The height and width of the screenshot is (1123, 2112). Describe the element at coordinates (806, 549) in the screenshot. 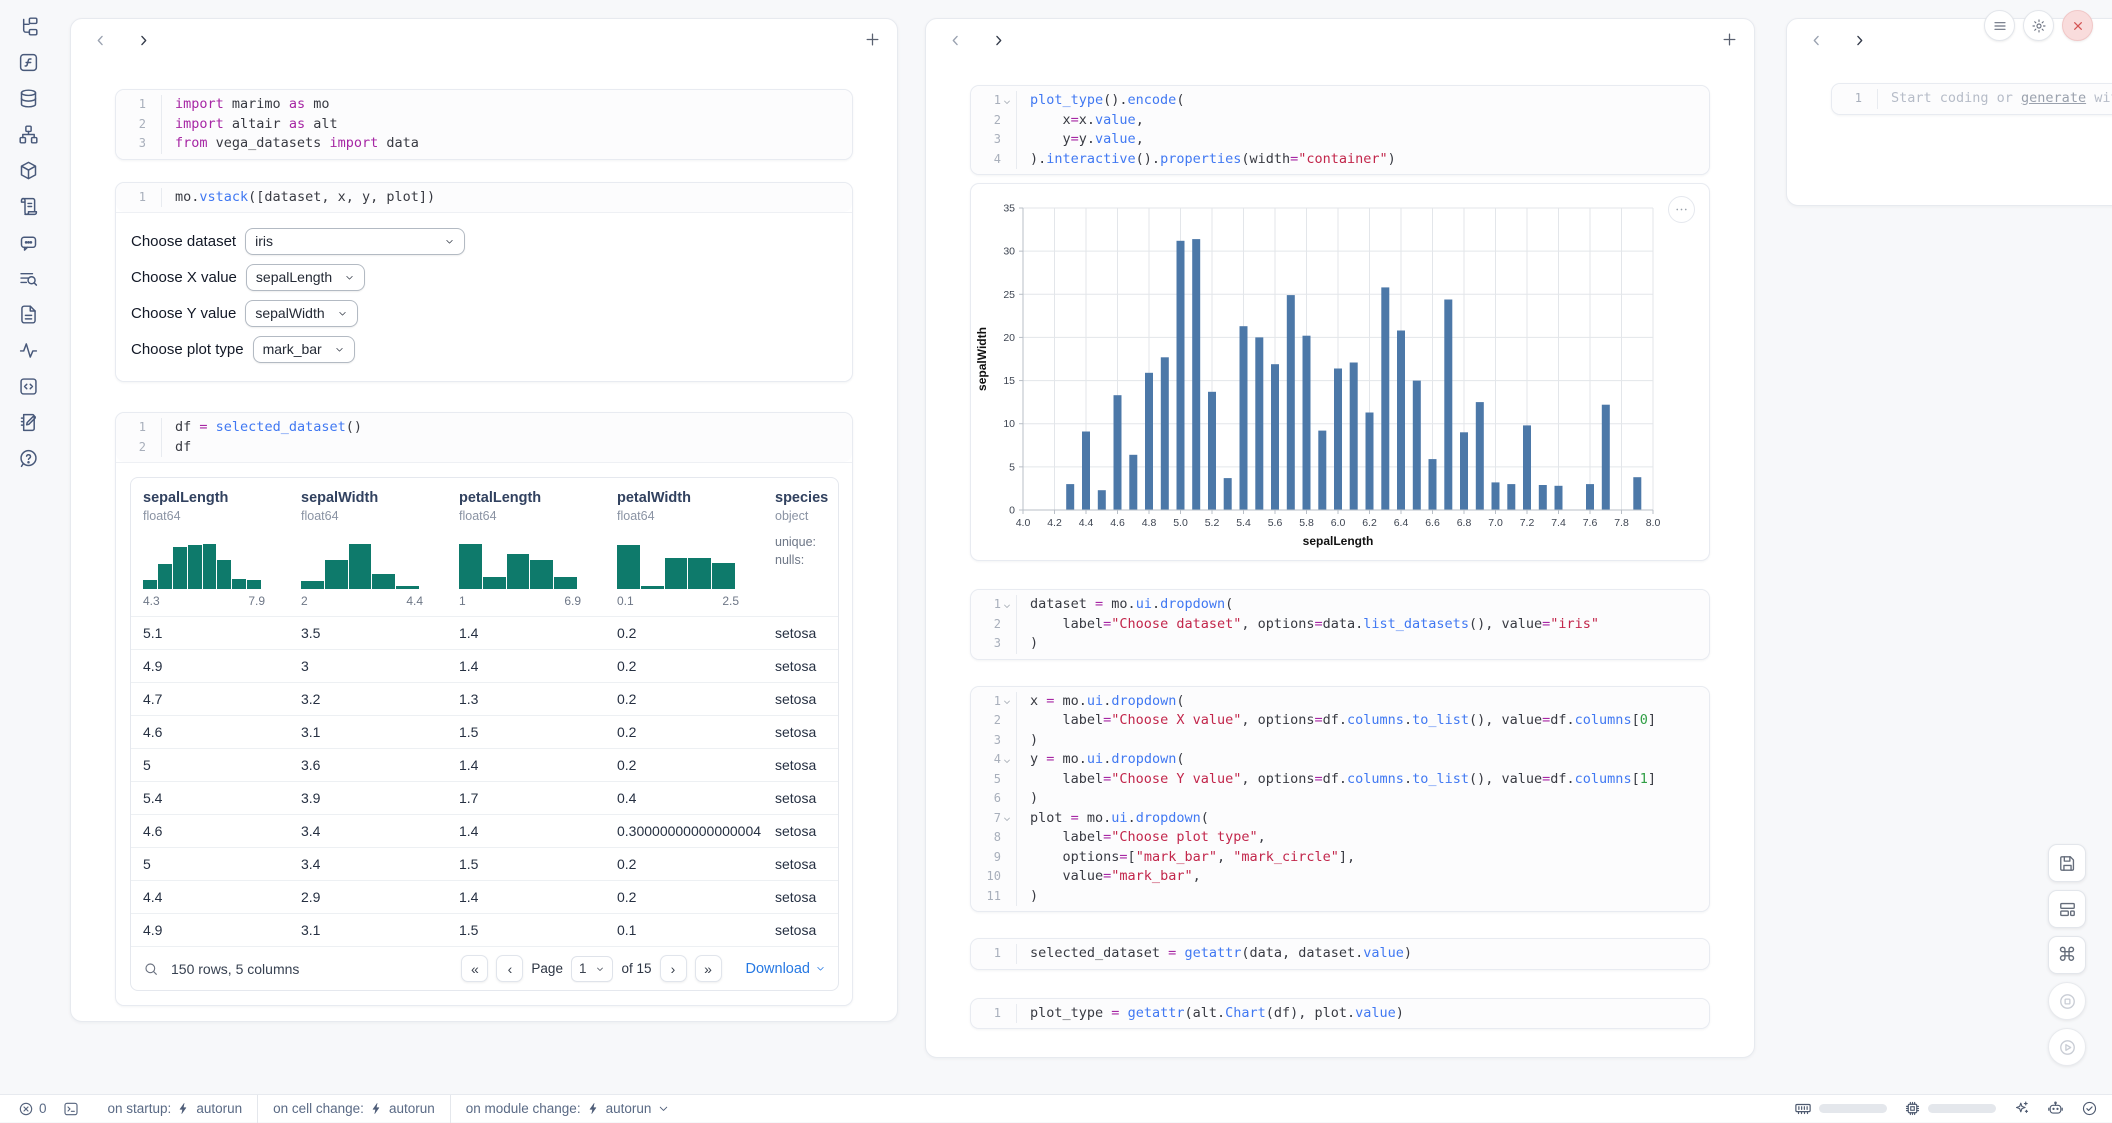

I see `column-header-species: species object unique: nulls:` at that location.